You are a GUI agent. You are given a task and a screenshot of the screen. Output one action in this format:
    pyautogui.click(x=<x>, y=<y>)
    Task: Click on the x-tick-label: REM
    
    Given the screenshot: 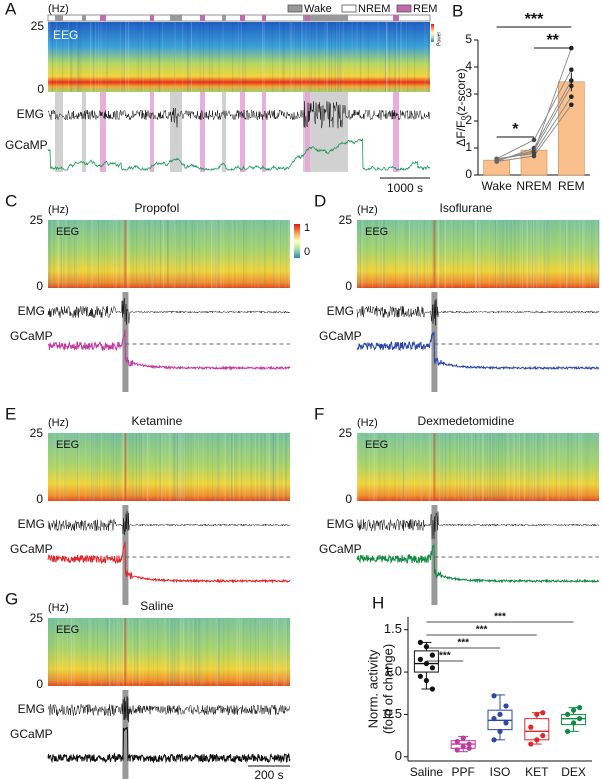 What is the action you would take?
    pyautogui.click(x=571, y=186)
    